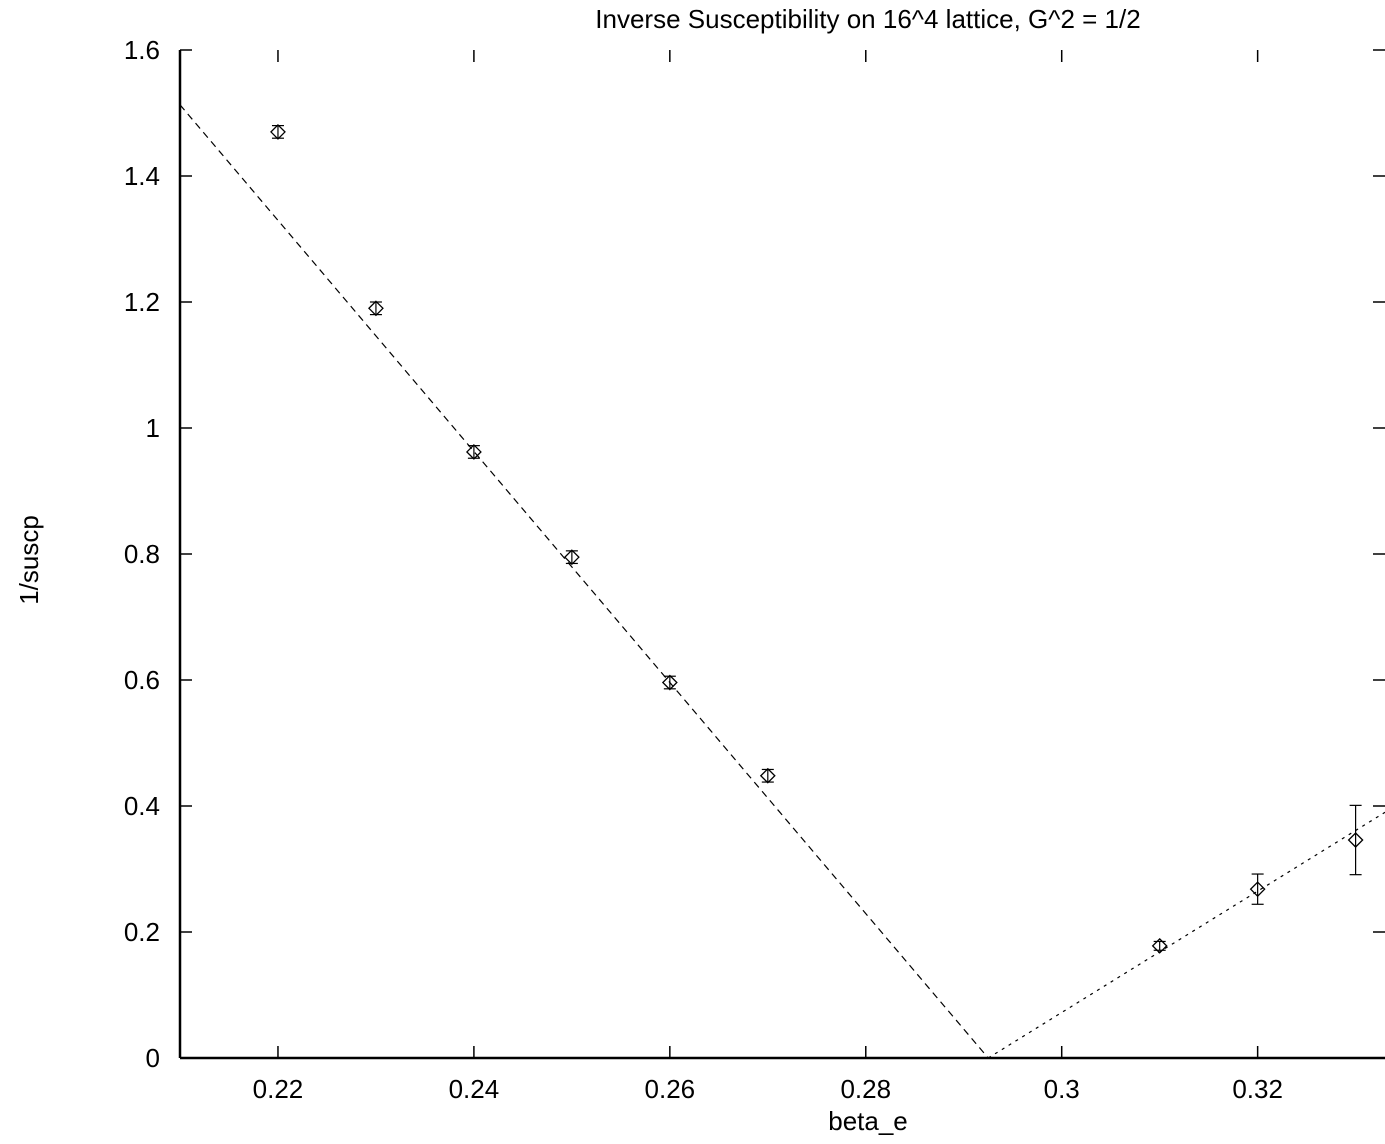 This screenshot has height=1144, width=1385. Describe the element at coordinates (670, 1089) in the screenshot. I see `x-tick-label: 0.26` at that location.